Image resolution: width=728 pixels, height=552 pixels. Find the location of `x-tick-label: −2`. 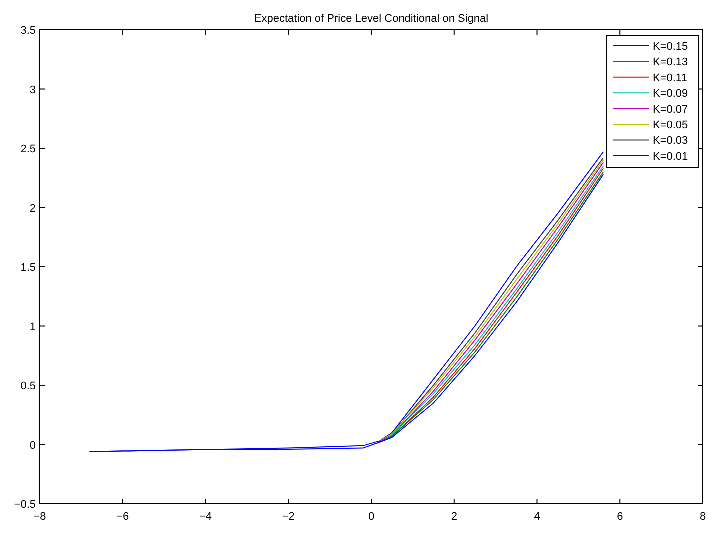

x-tick-label: −2 is located at coordinates (288, 517).